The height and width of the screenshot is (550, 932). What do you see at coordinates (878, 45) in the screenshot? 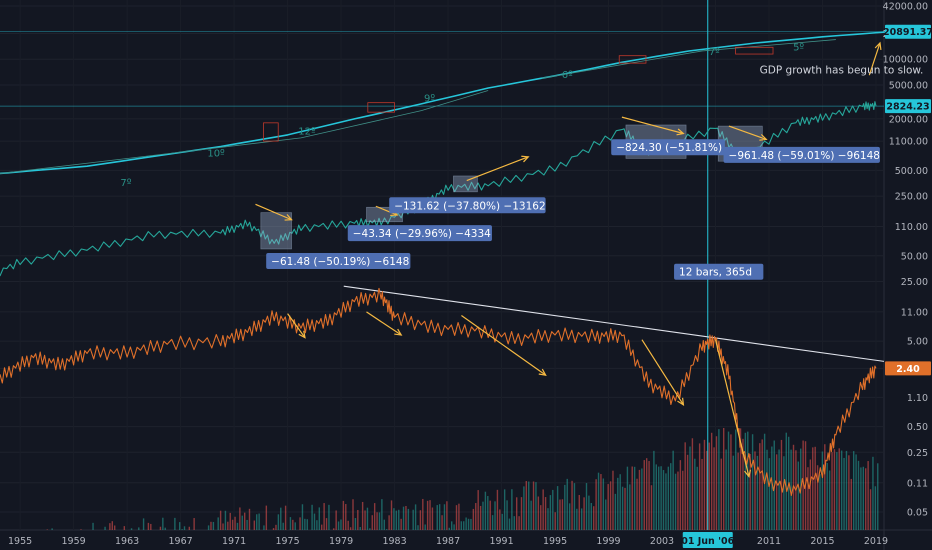
I see `trend-arrow-head` at bounding box center [878, 45].